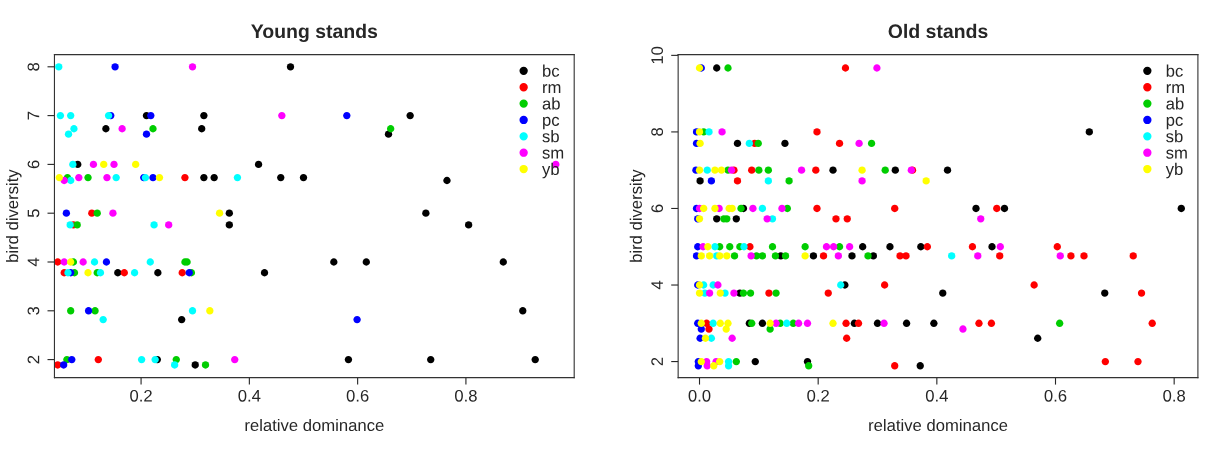 This screenshot has width=1210, height=455. What do you see at coordinates (314, 33) in the screenshot?
I see `chart-title: Young stands` at bounding box center [314, 33].